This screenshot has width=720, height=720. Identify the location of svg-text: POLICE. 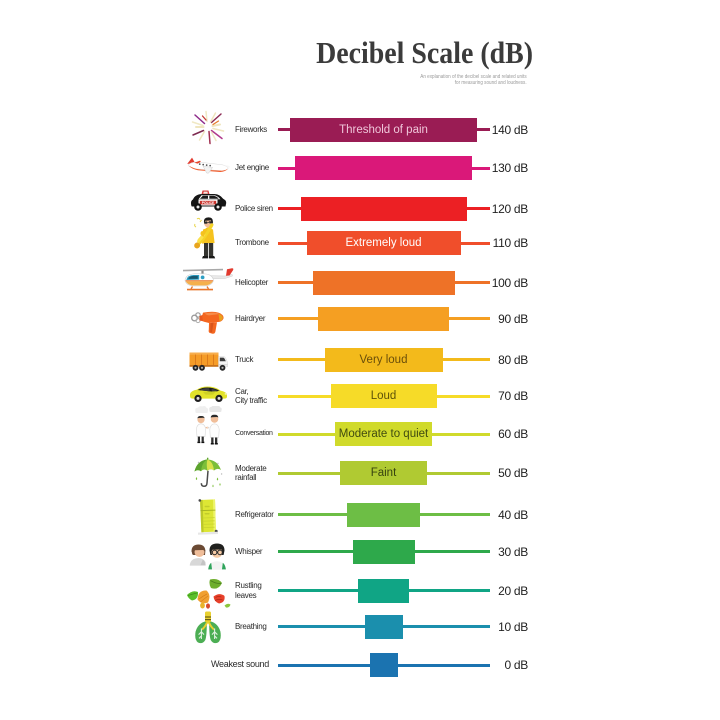
(208, 203).